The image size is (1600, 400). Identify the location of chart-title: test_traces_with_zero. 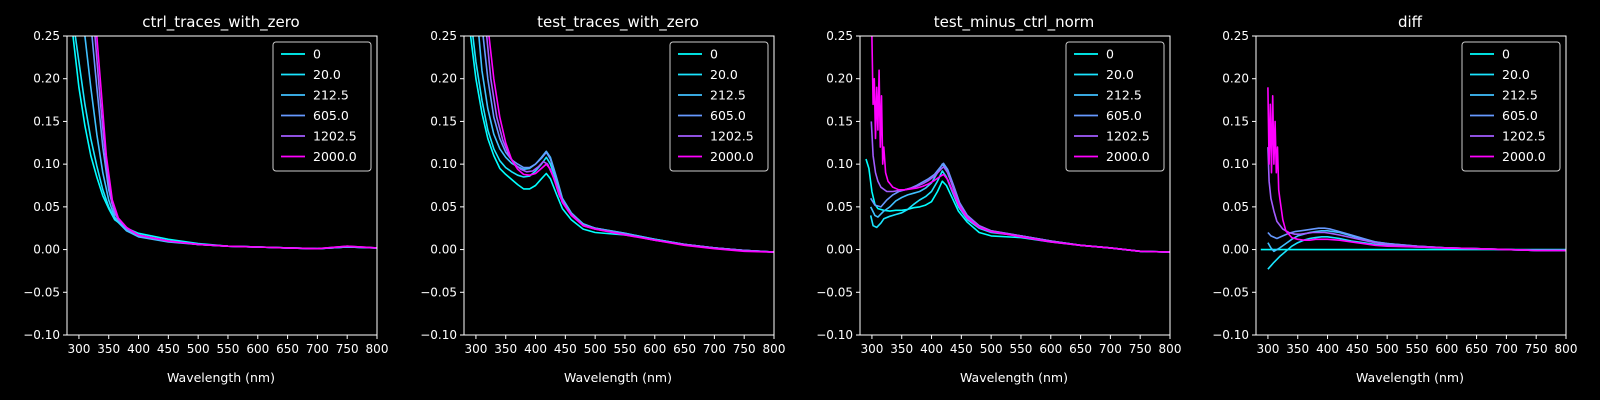
(618, 22).